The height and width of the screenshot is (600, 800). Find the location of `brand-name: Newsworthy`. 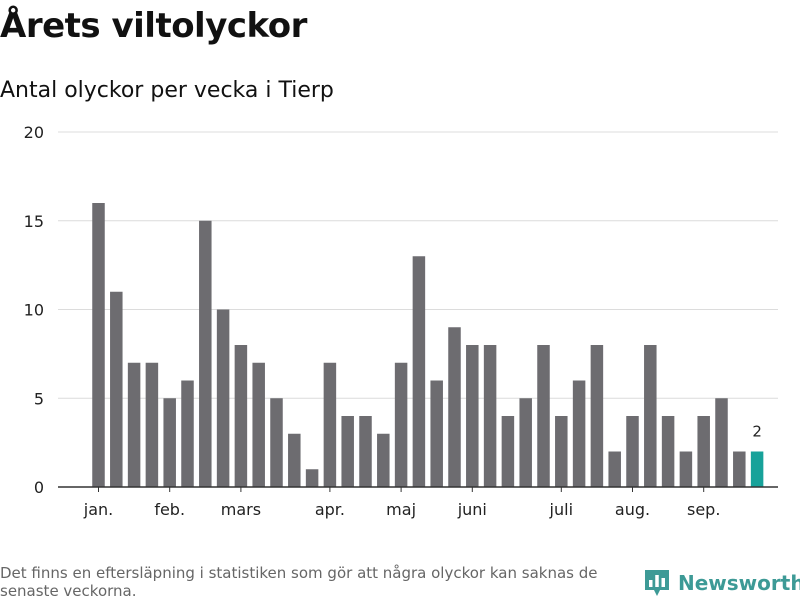

brand-name: Newsworthy is located at coordinates (739, 583).